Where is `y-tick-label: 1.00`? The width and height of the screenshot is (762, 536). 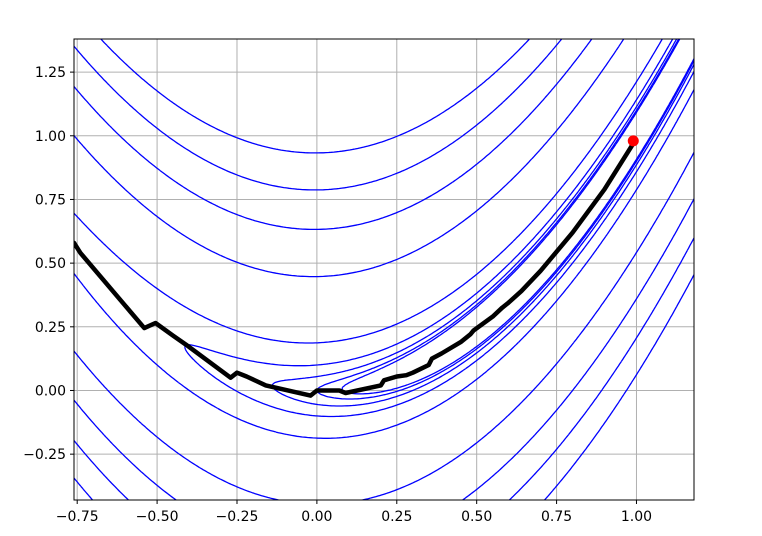 y-tick-label: 1.00 is located at coordinates (50, 137).